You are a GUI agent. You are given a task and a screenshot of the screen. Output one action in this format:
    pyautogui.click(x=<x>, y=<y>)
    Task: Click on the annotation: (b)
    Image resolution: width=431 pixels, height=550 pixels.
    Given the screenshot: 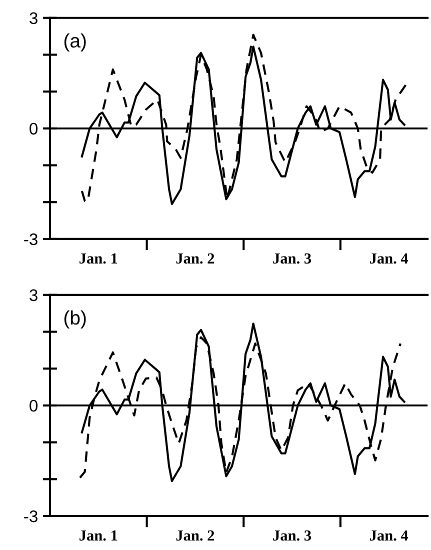 What is the action you would take?
    pyautogui.click(x=75, y=319)
    